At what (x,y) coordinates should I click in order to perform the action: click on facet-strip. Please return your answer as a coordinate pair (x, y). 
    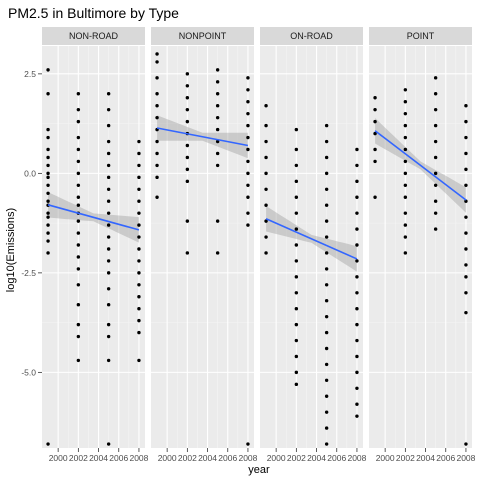
    Looking at the image, I should click on (311, 36).